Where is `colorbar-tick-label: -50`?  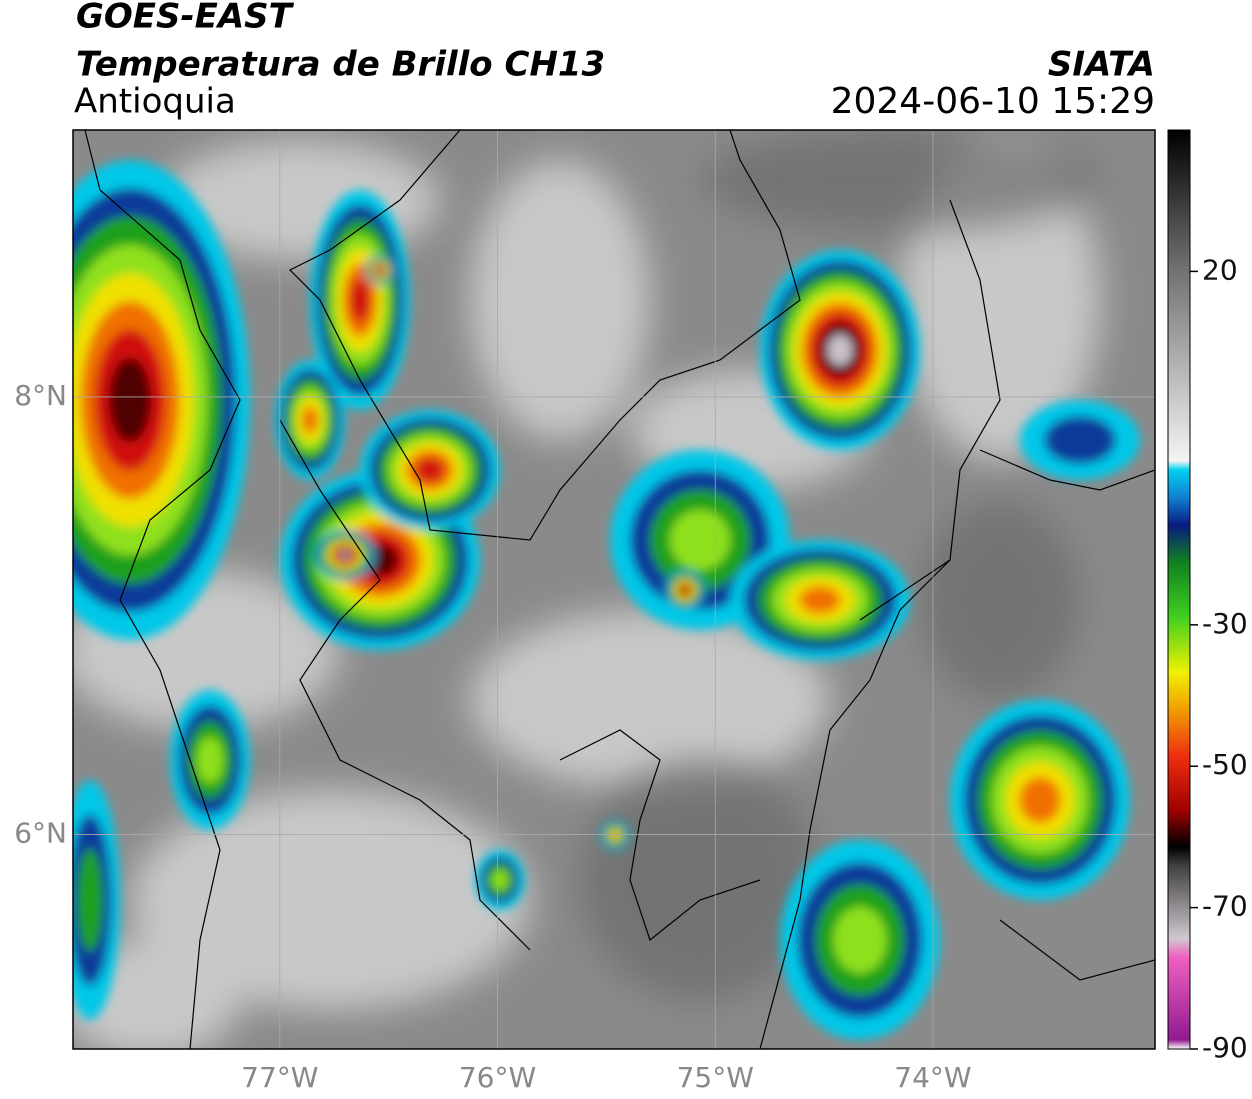
colorbar-tick-label: -50 is located at coordinates (1225, 764).